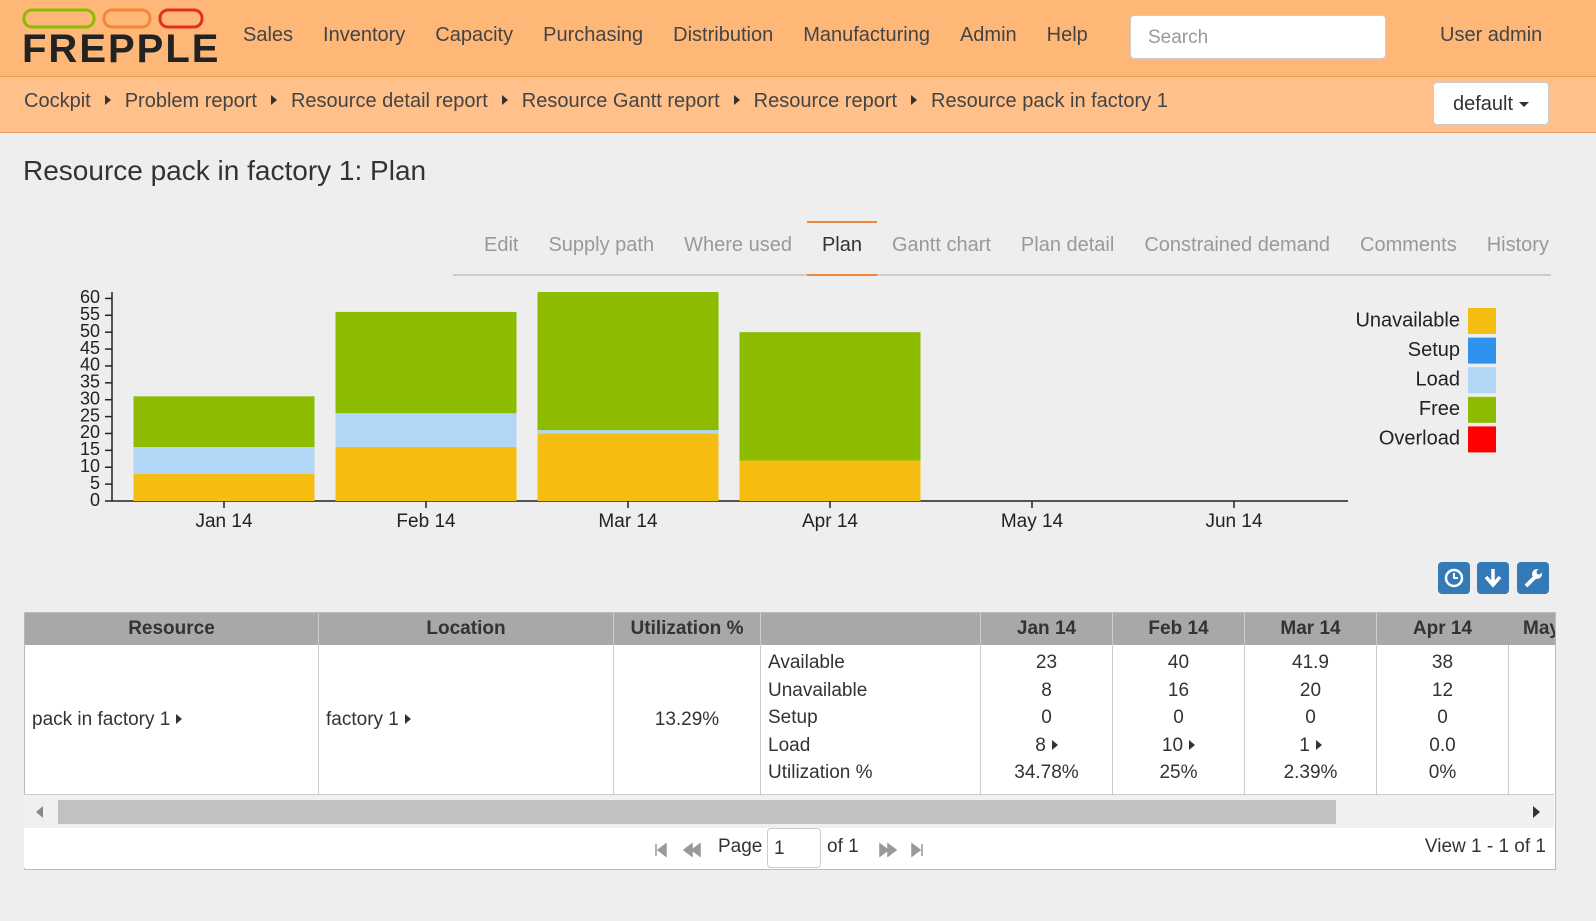  Describe the element at coordinates (1179, 629) in the screenshot. I see `column-header: Feb 14` at that location.